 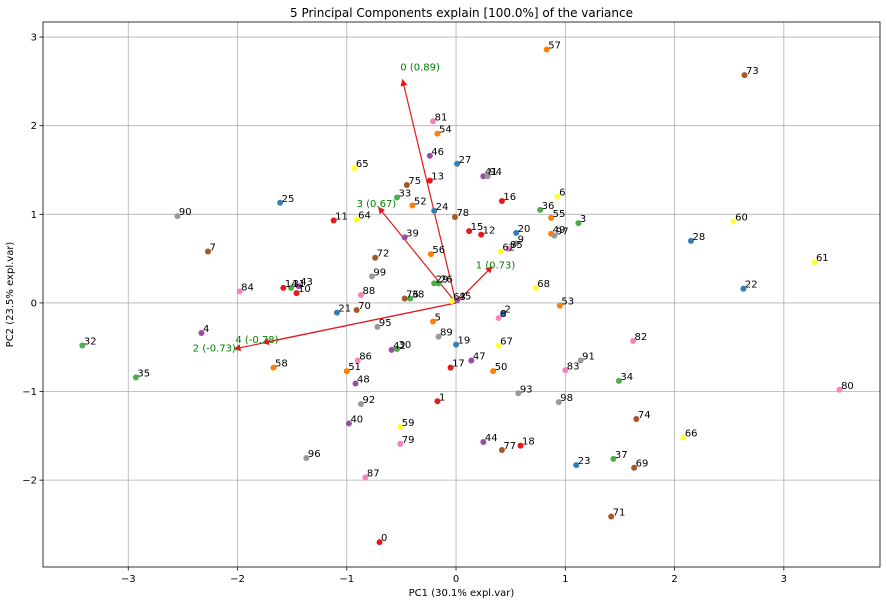 What do you see at coordinates (462, 213) in the screenshot?
I see `point-label: 78` at bounding box center [462, 213].